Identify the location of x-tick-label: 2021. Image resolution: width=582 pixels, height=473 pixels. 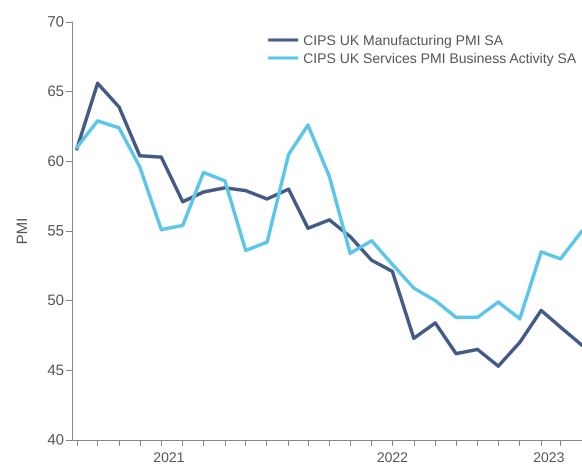
(169, 457).